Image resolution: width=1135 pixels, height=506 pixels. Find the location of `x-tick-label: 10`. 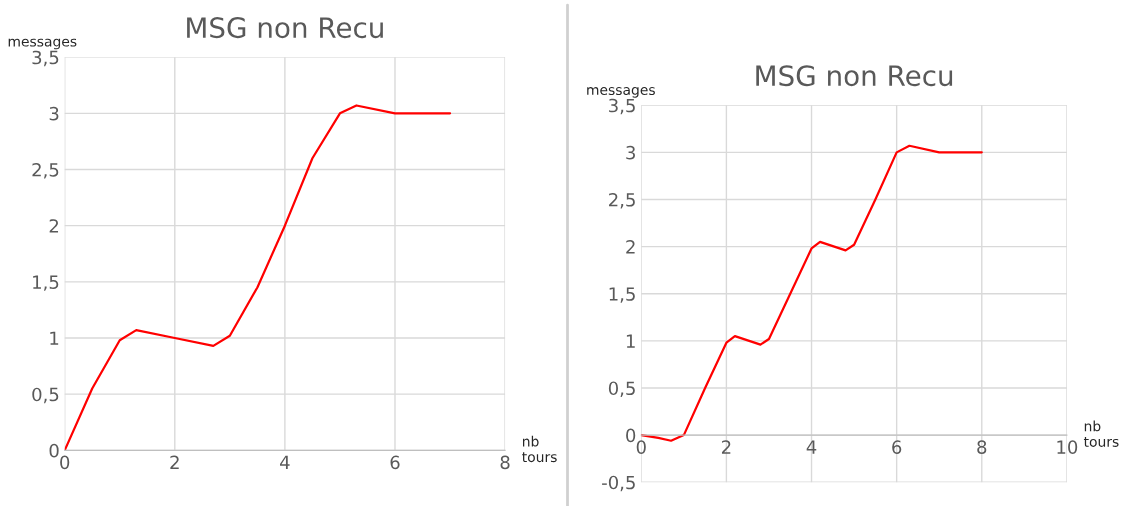

x-tick-label: 10 is located at coordinates (1067, 447).